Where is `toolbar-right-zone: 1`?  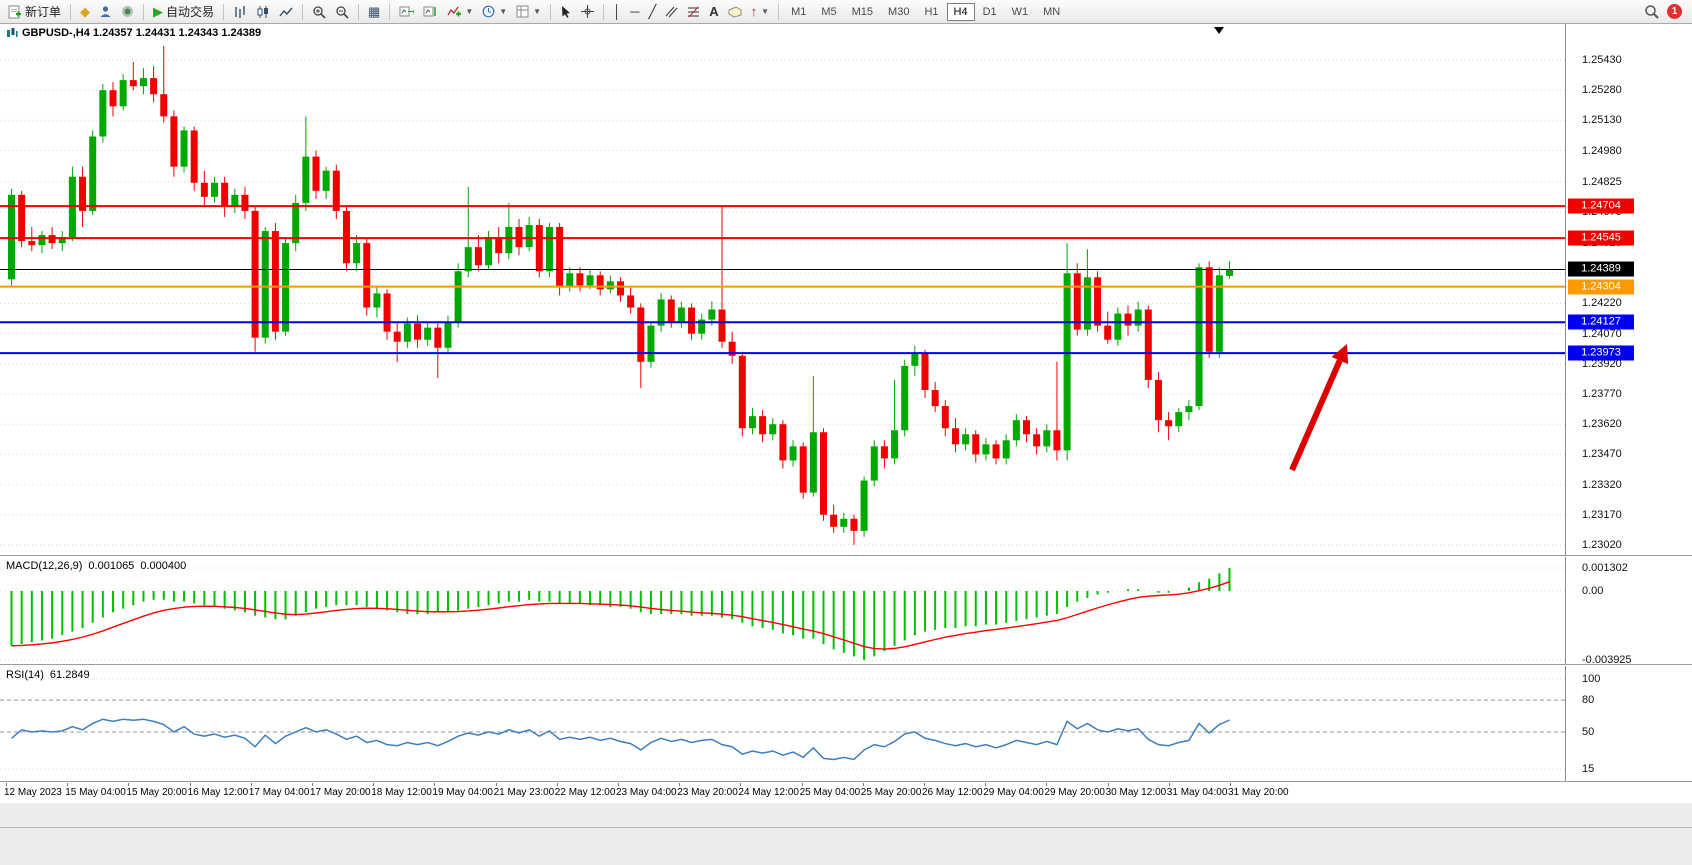 toolbar-right-zone: 1 is located at coordinates (1666, 11).